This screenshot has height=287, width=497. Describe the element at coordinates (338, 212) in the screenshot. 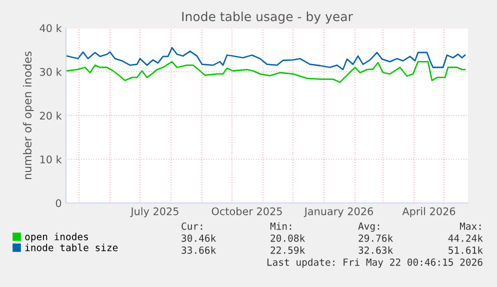

I see `x-tick-label: January 2026` at that location.